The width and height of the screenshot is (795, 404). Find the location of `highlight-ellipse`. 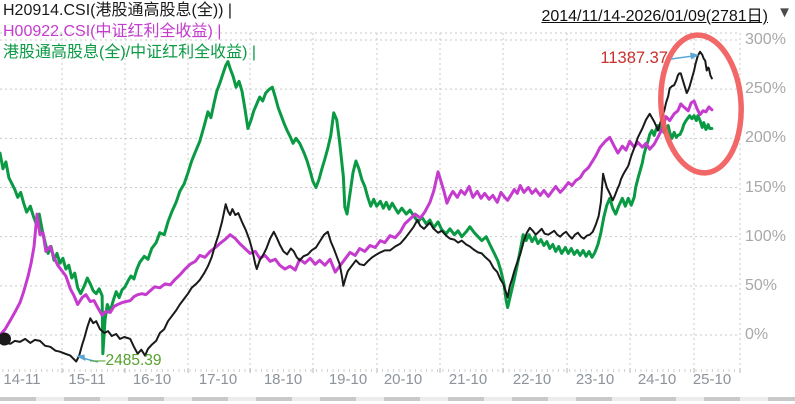

highlight-ellipse is located at coordinates (701, 104).